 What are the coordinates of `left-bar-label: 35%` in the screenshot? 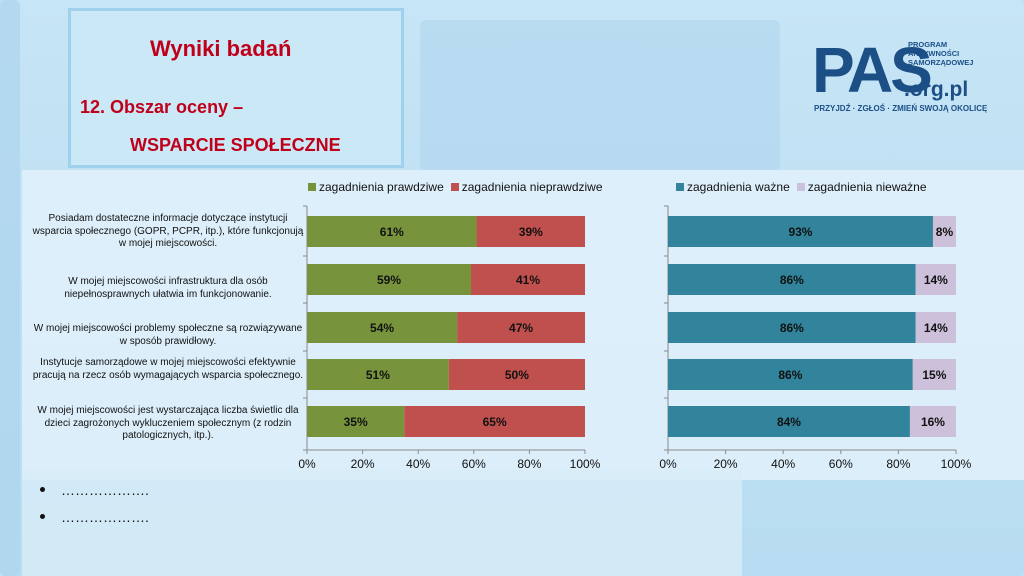 It's located at (356, 422).